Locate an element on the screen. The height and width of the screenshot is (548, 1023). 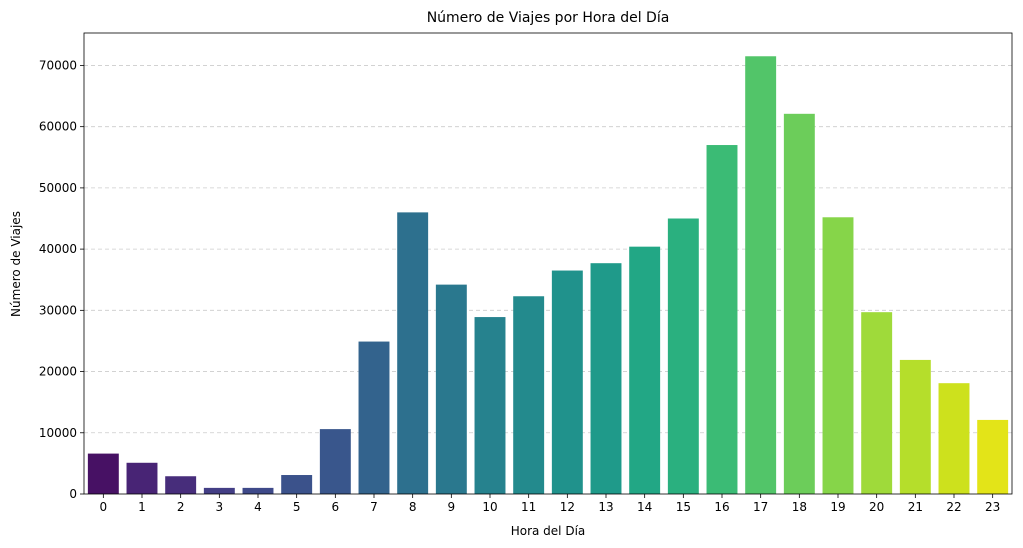
x-tick-label: 18 is located at coordinates (799, 507).